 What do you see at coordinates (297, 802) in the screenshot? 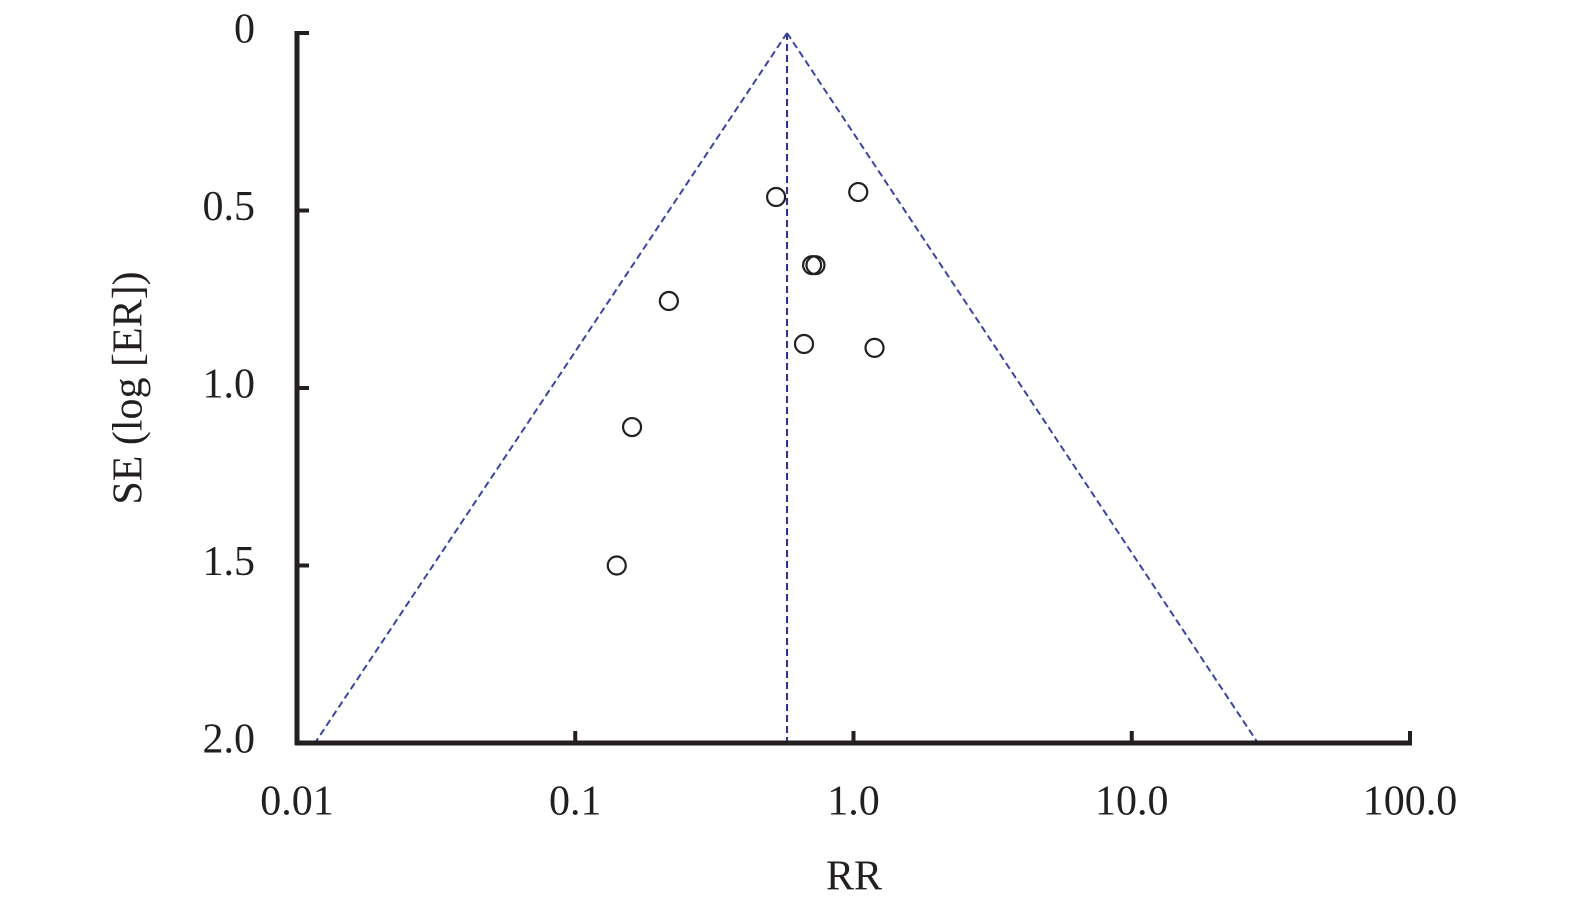
I see `x-tick-label: 0.01` at bounding box center [297, 802].